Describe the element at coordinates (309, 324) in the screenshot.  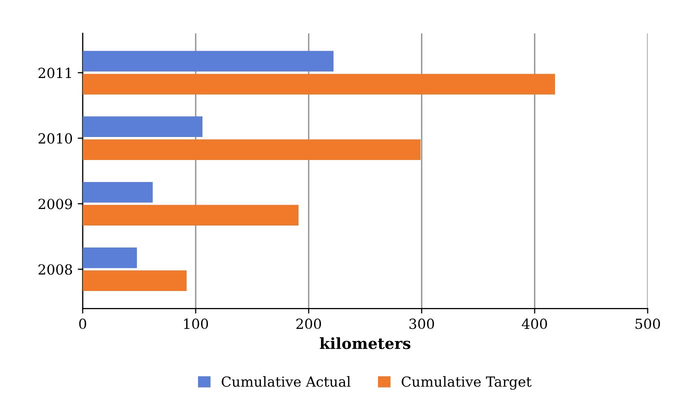
I see `x-tick-label: 200` at that location.